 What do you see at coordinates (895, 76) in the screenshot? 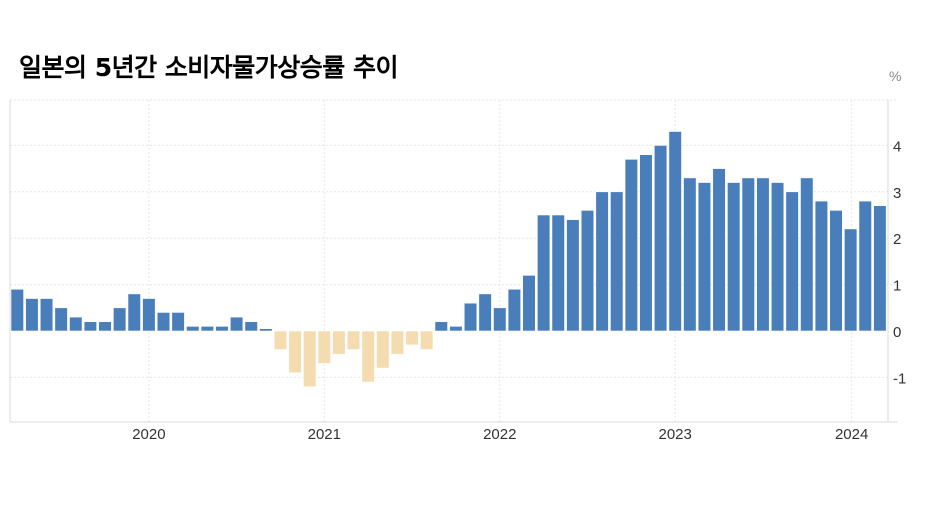
I see `y-axis-unit: %` at bounding box center [895, 76].